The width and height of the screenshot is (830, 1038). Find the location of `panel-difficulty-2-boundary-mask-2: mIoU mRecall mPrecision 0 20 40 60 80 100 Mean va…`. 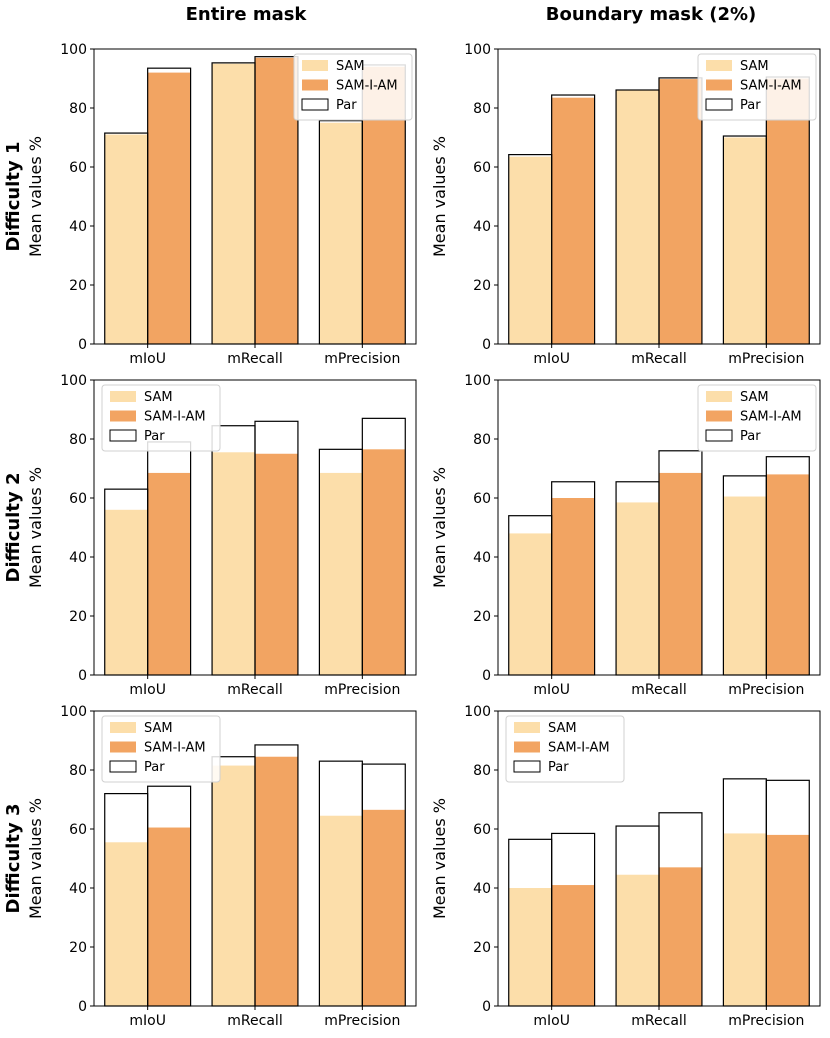

panel-difficulty-2-boundary-mask-2: mIoU mRecall mPrecision 0 20 40 60 80 100 Mean va… is located at coordinates (625, 535).